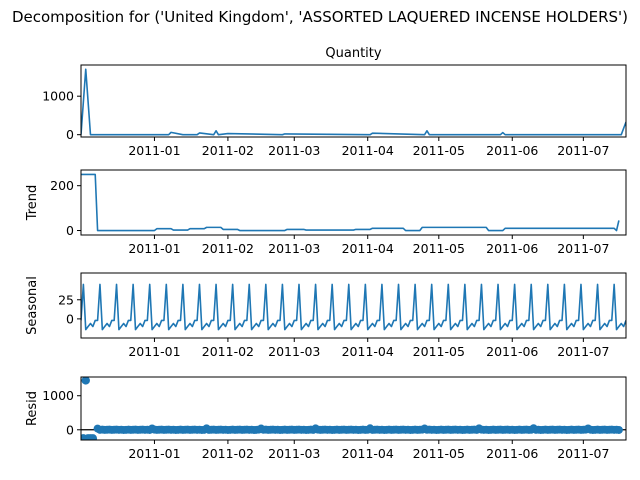 The height and width of the screenshot is (480, 640). Describe the element at coordinates (66, 299) in the screenshot. I see `y-tick-label: 25` at that location.